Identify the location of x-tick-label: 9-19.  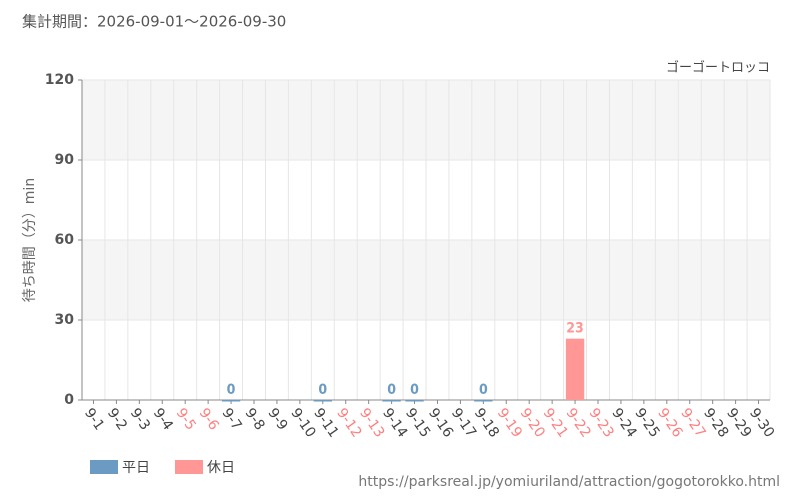
(509, 422).